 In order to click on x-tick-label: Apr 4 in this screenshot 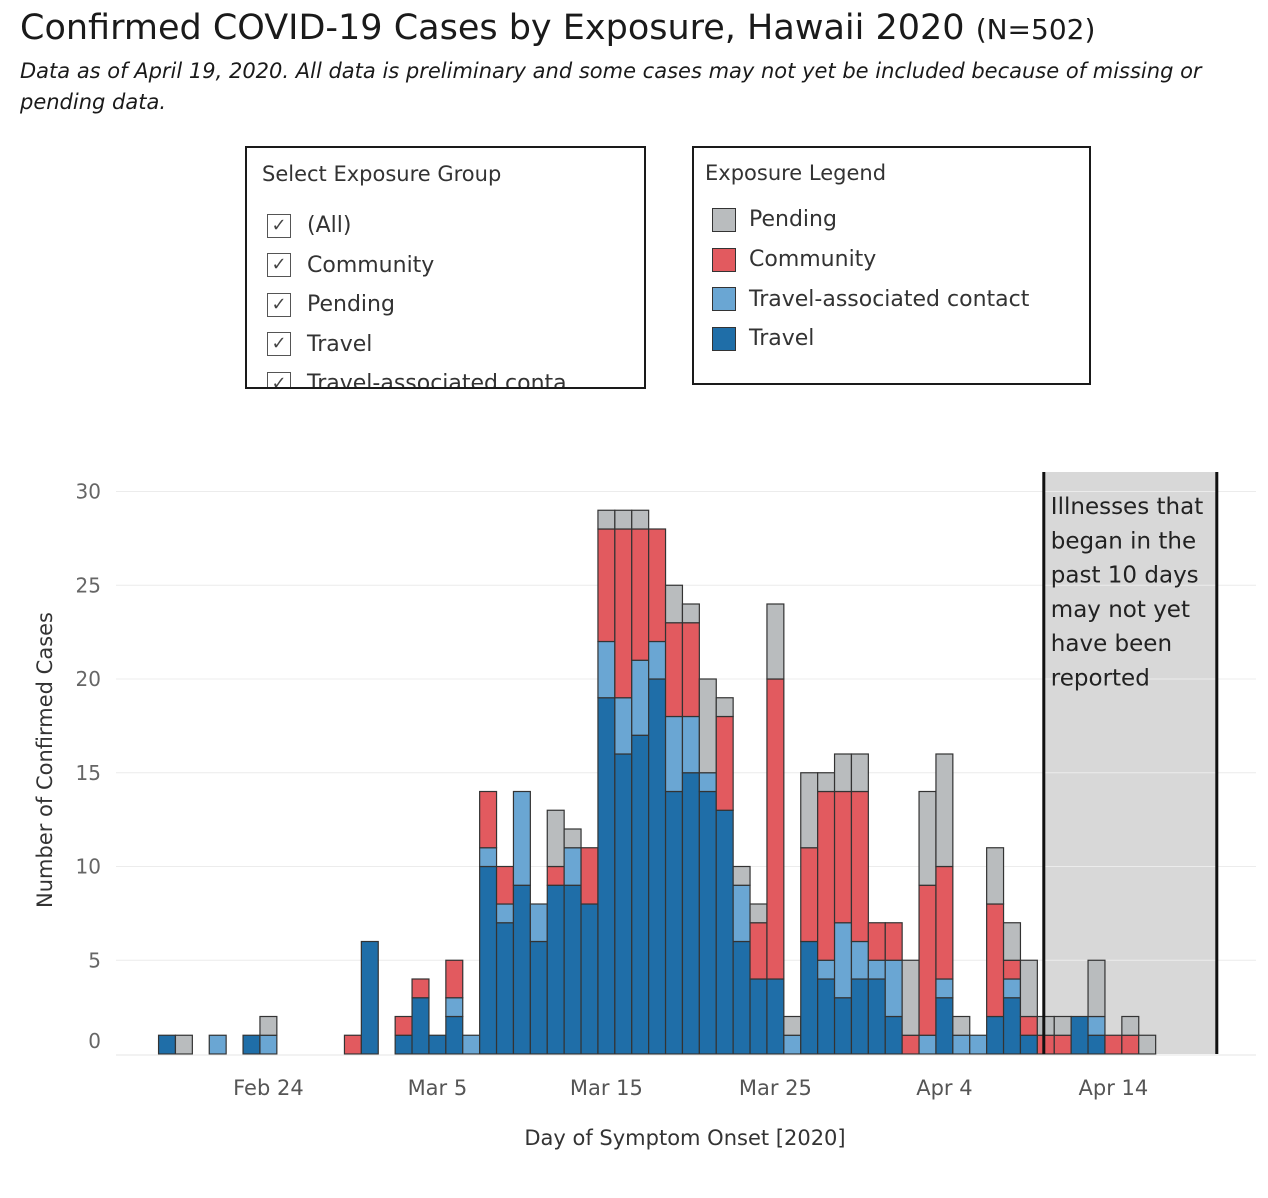, I will do `click(944, 1088)`.